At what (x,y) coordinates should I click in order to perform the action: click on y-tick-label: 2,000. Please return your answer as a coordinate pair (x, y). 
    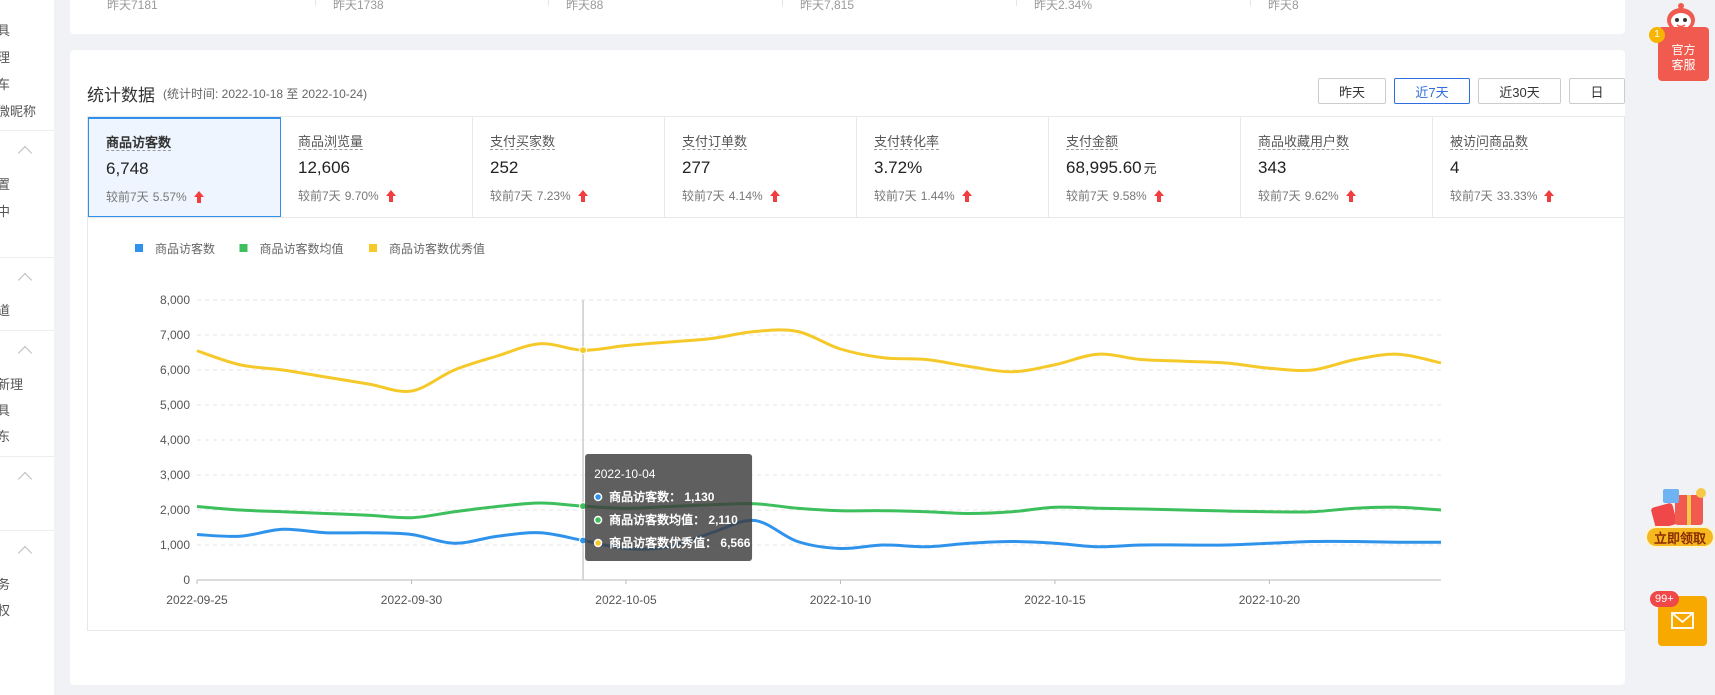
    Looking at the image, I should click on (175, 510).